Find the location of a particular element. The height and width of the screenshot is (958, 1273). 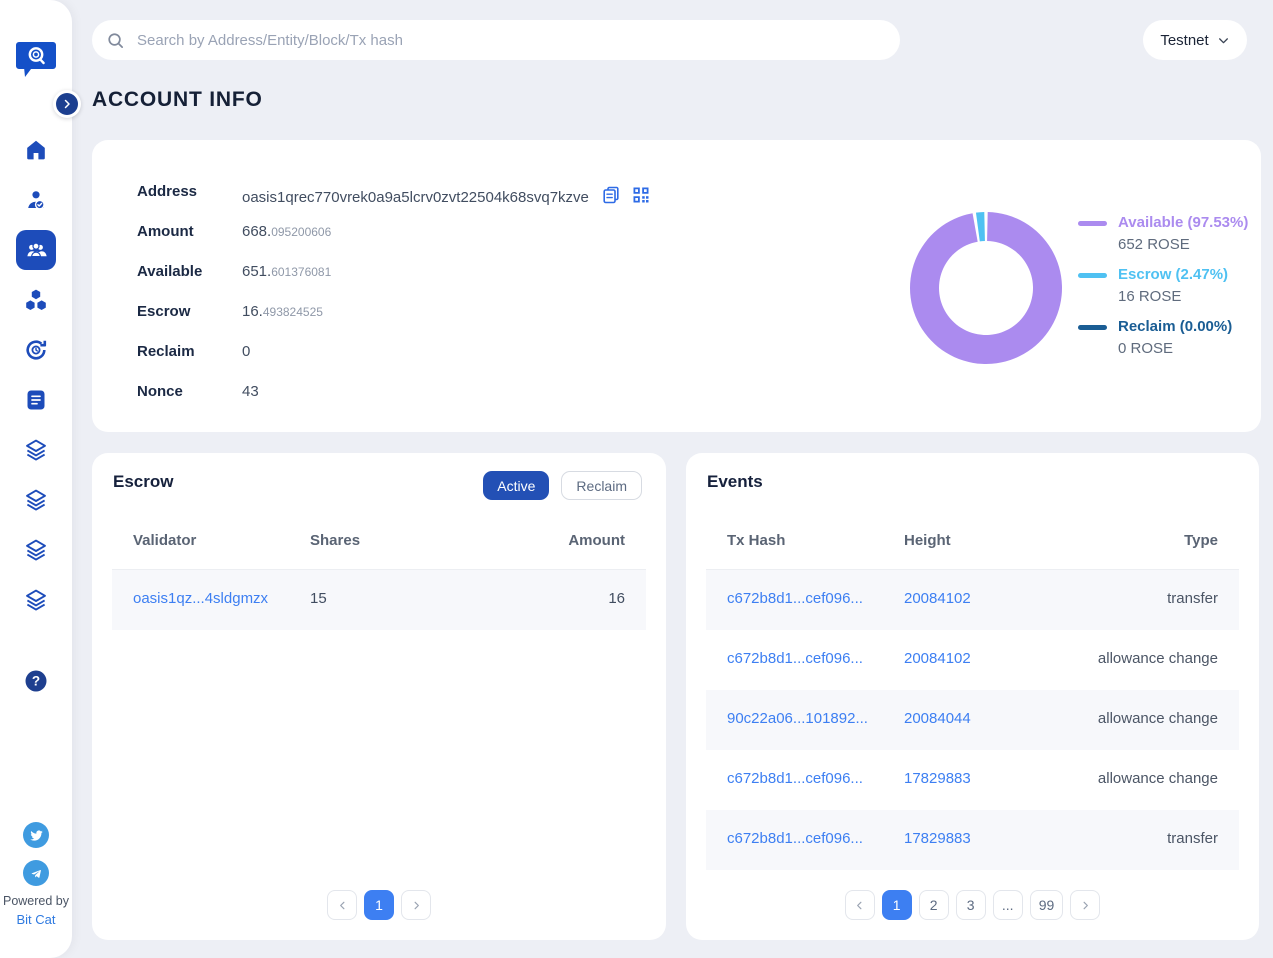

network-label: Testnet is located at coordinates (1184, 40).